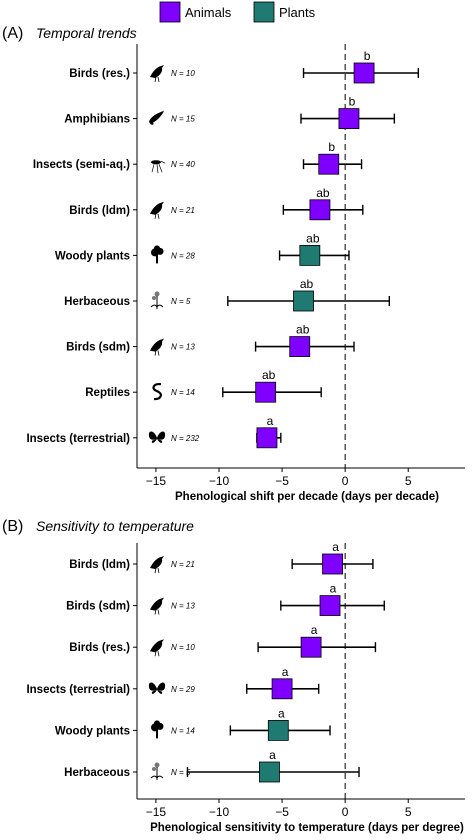 This screenshot has height=840, width=474. I want to click on row-herbaceous: Herbaceous N = 5 a, so click(212, 765).